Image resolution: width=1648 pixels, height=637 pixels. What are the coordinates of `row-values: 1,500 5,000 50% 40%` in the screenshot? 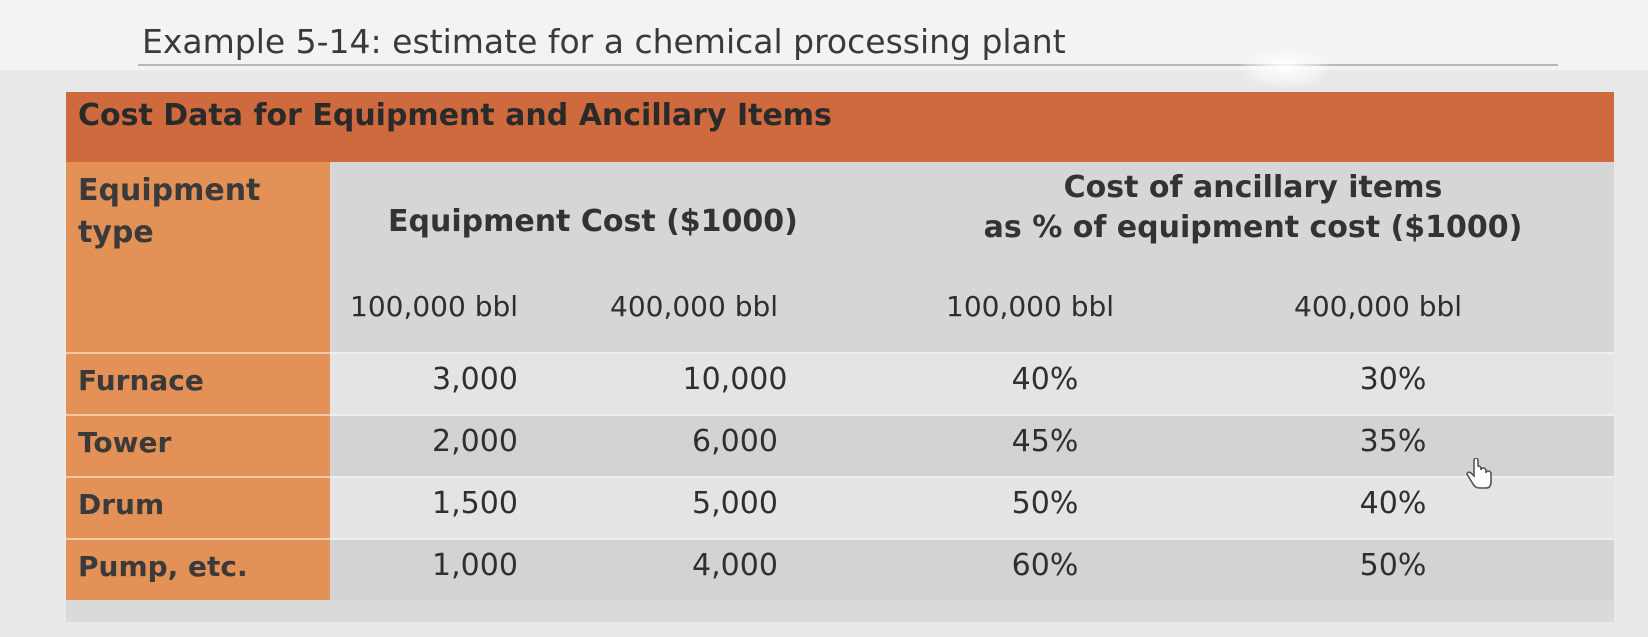 It's located at (972, 507).